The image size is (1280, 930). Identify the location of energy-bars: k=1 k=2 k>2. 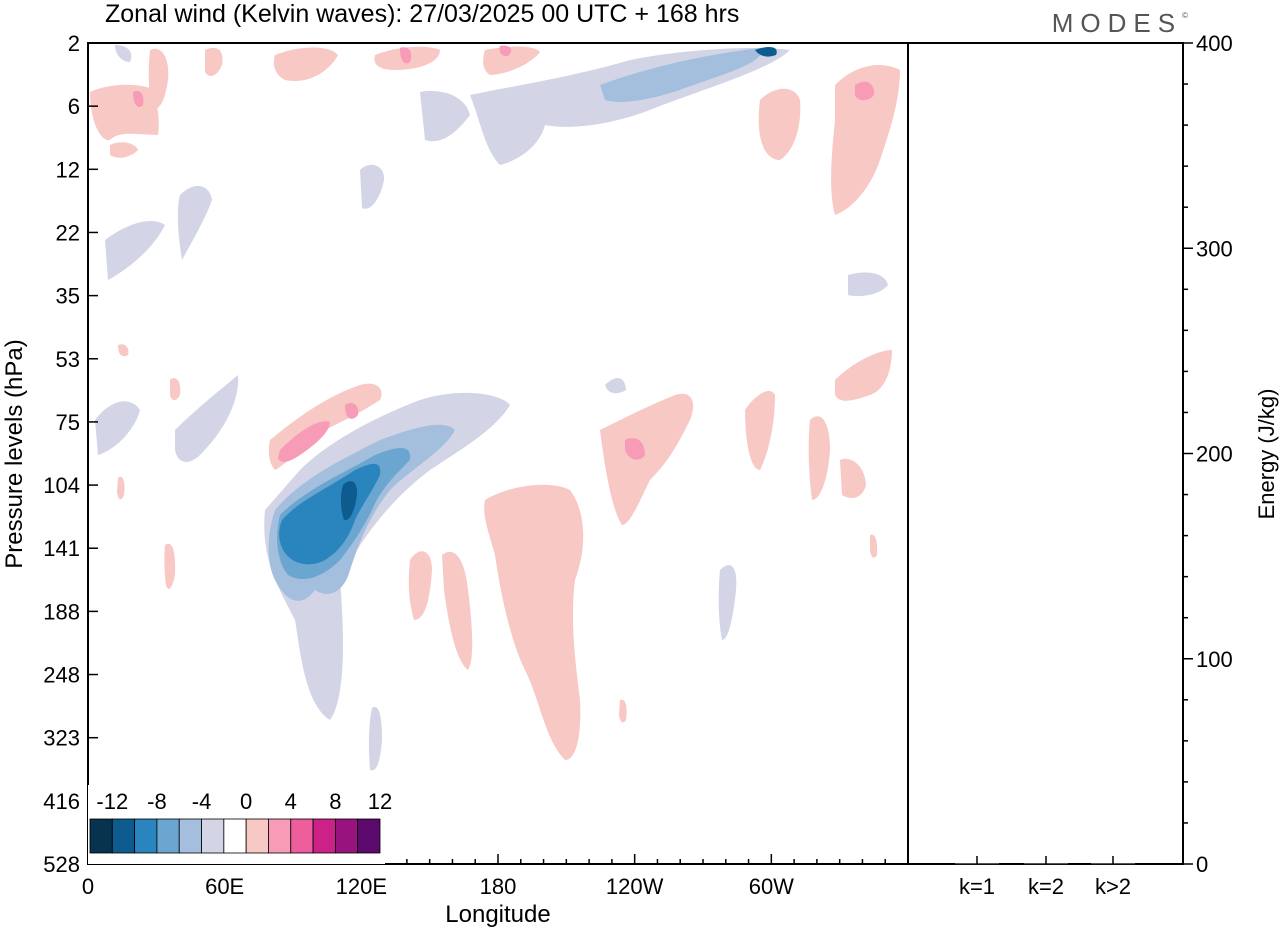
(1045, 877).